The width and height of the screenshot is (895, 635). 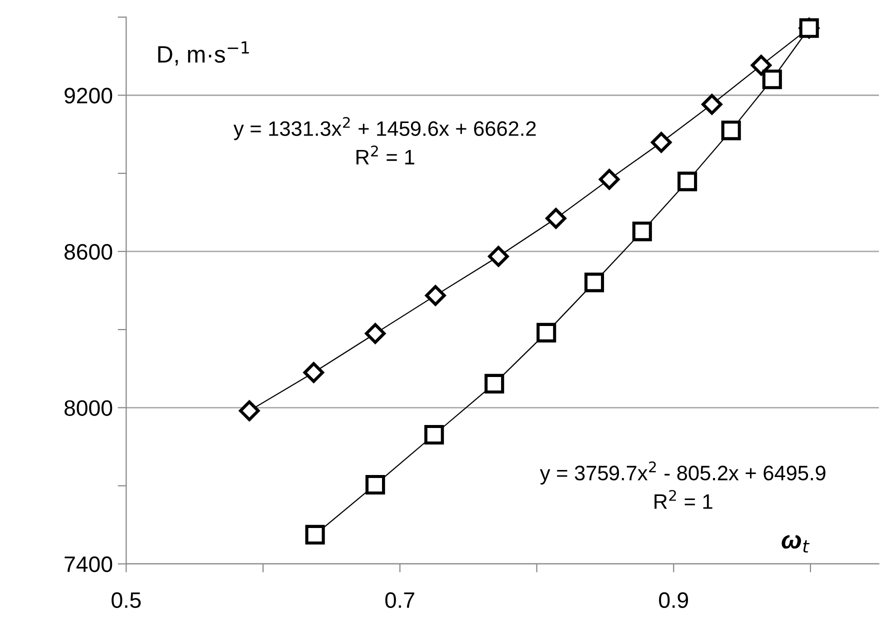 What do you see at coordinates (673, 600) in the screenshot?
I see `x-tick-label: 0.9` at bounding box center [673, 600].